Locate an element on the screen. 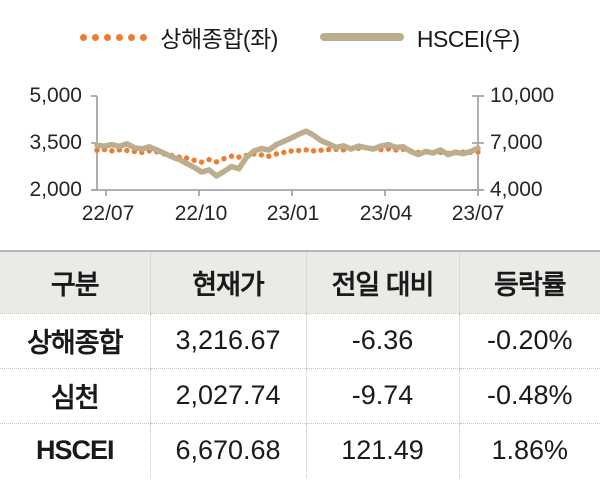  change-cell: -9.74 is located at coordinates (382, 396).